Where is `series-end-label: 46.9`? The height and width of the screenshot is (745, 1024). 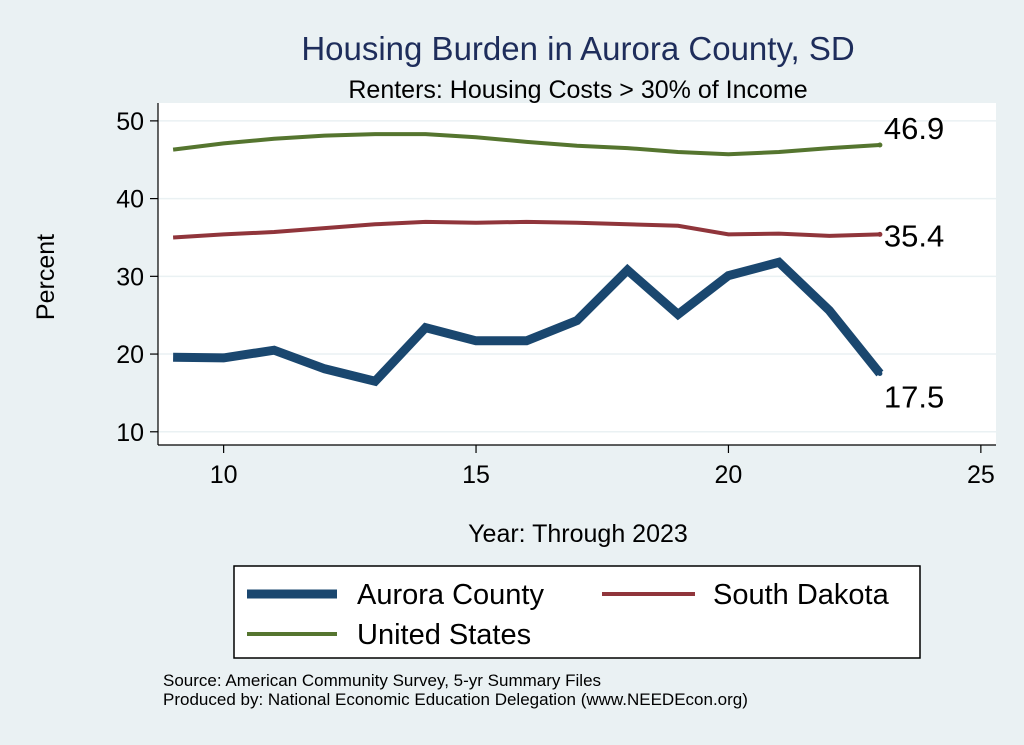 series-end-label: 46.9 is located at coordinates (914, 128).